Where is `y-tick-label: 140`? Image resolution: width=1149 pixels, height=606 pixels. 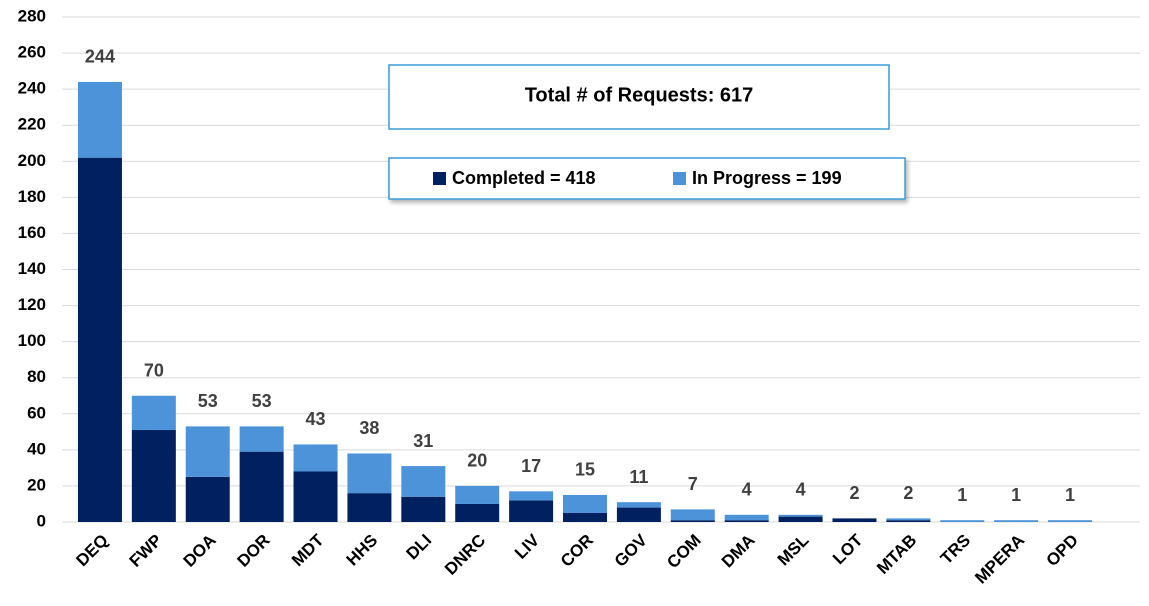 y-tick-label: 140 is located at coordinates (32, 268).